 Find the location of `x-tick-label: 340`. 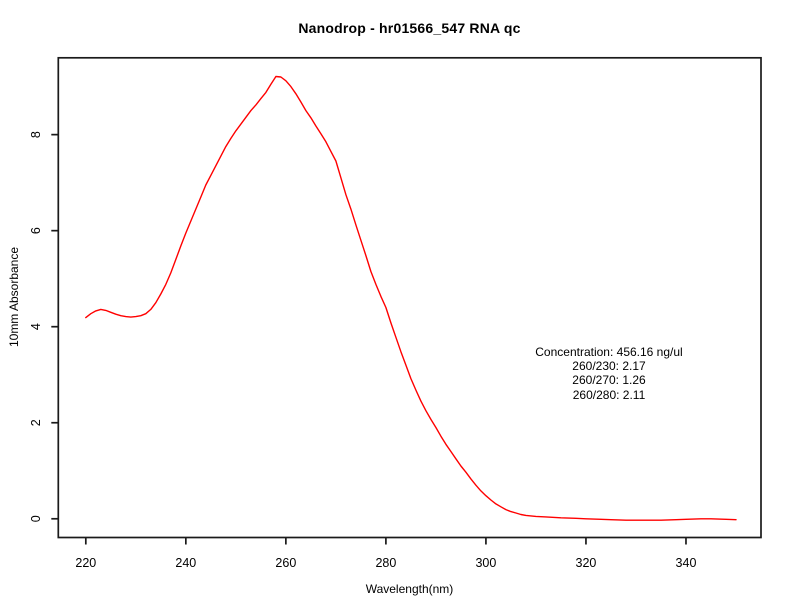

x-tick-label: 340 is located at coordinates (686, 563).